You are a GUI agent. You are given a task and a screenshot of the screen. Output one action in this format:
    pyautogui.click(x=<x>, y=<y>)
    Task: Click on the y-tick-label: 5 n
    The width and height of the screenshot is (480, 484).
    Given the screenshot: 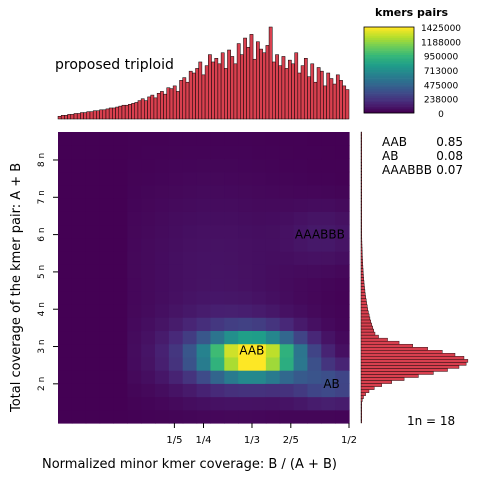 What is the action you would take?
    pyautogui.click(x=42, y=272)
    